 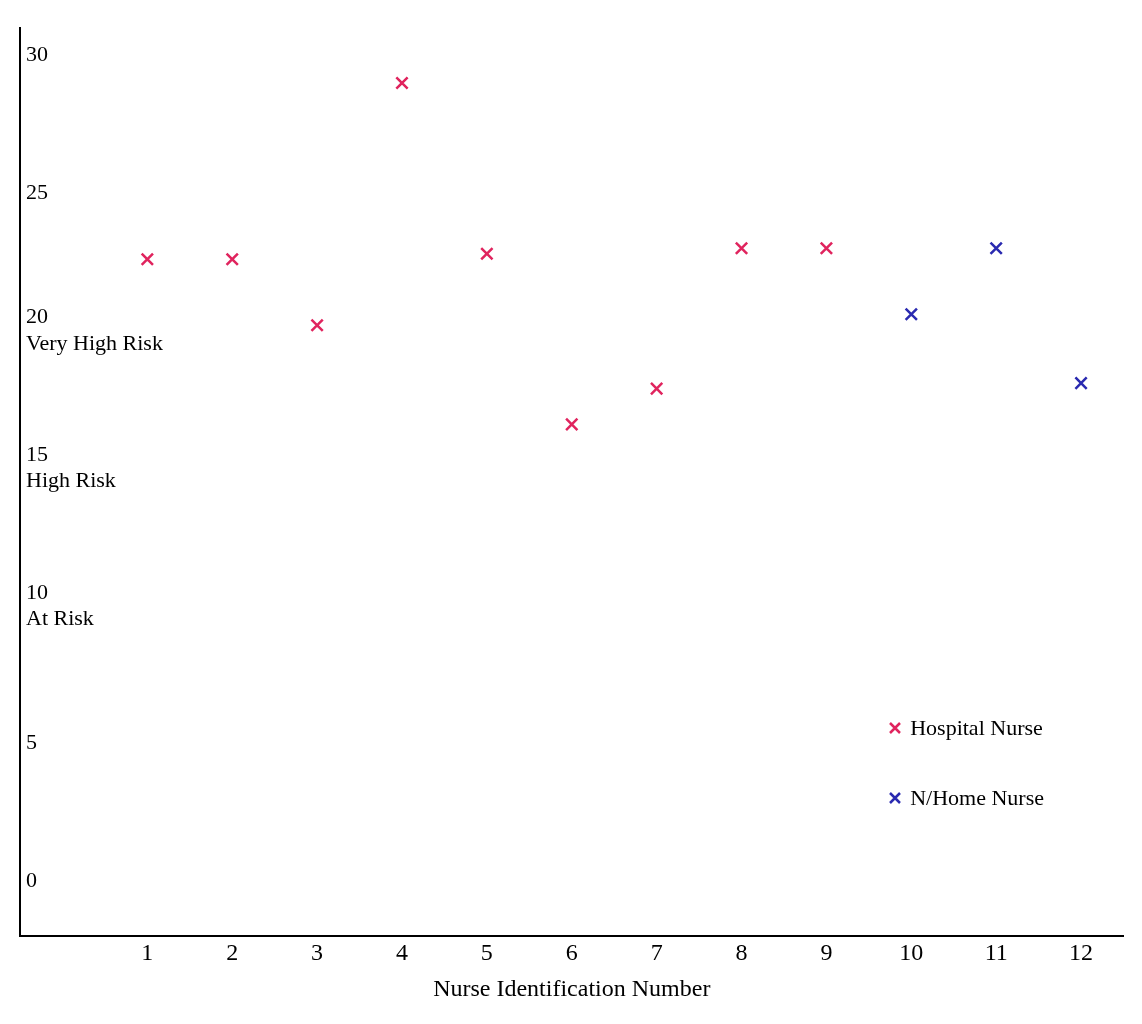 I want to click on x-tick-label: 9, so click(x=826, y=952).